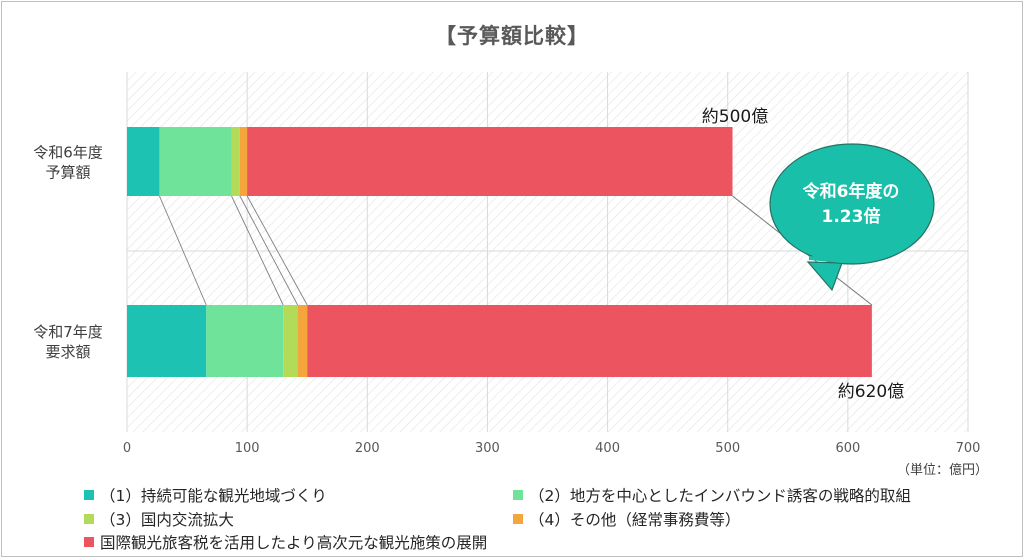 This screenshot has width=1024, height=558. What do you see at coordinates (727, 448) in the screenshot?
I see `x-tick-label: 500` at bounding box center [727, 448].